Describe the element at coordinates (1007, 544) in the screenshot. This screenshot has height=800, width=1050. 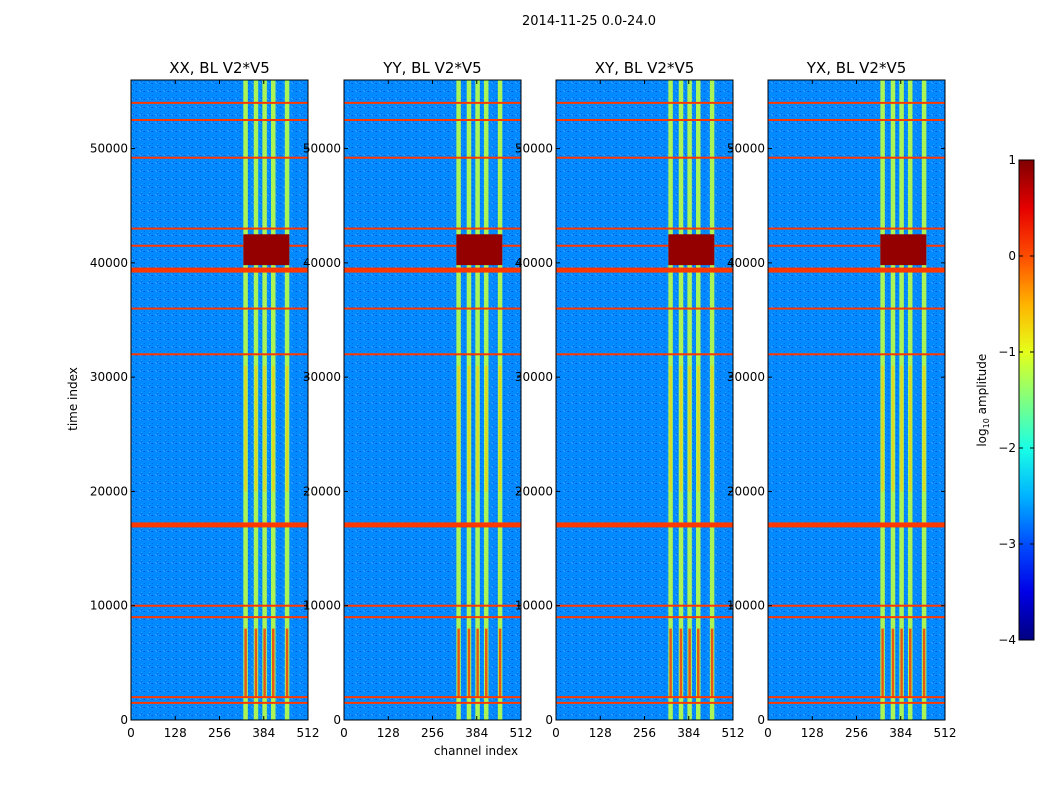
I see `colorbar-tick-label: −3` at that location.